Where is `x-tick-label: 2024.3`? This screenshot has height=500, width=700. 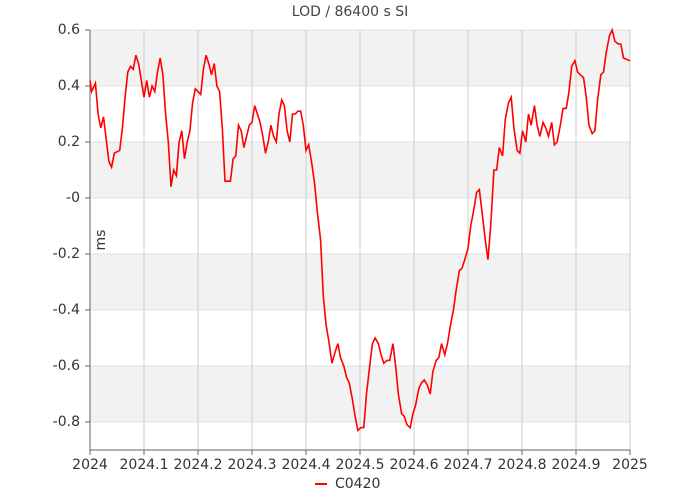 x-tick-label: 2024.3 is located at coordinates (252, 465).